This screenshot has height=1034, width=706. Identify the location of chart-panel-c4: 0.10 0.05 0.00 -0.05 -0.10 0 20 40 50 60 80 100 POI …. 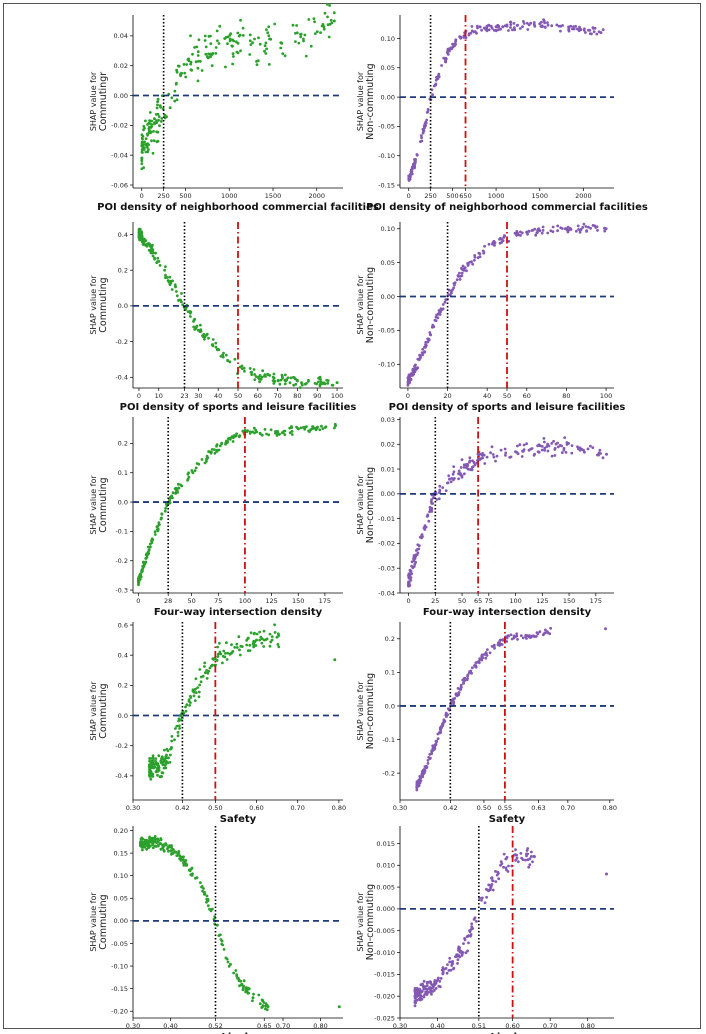
(490, 317).